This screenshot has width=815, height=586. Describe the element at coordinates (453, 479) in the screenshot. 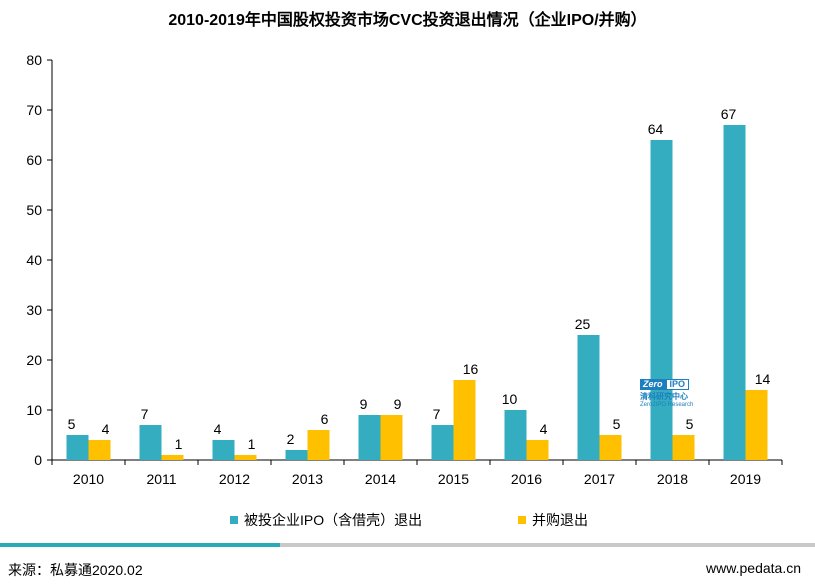

I see `x-tick-label: 2015` at that location.